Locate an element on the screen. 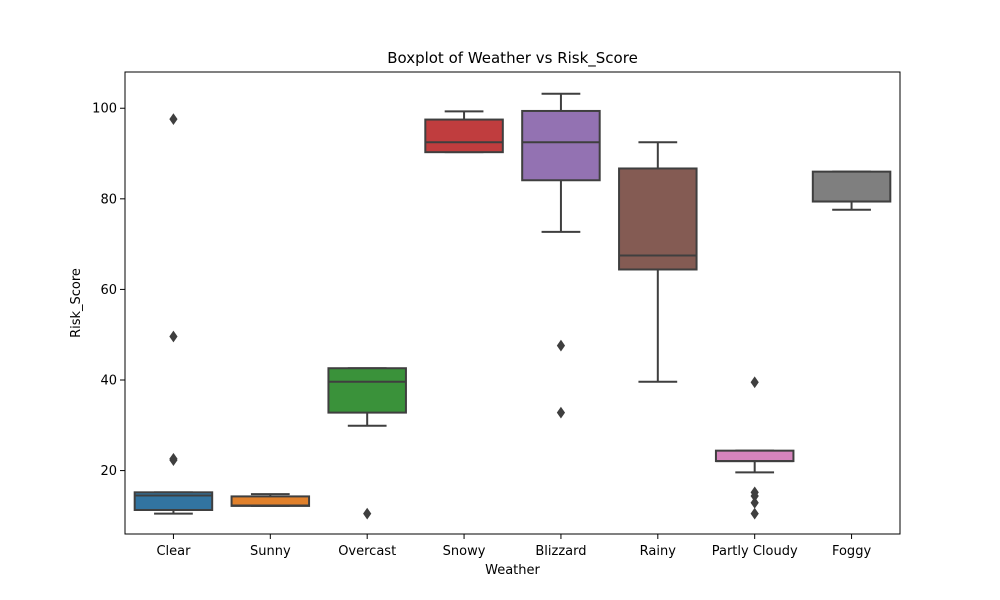 The height and width of the screenshot is (600, 1000). chart-title: Boxplot of Weather vs Risk_Score is located at coordinates (512, 58).